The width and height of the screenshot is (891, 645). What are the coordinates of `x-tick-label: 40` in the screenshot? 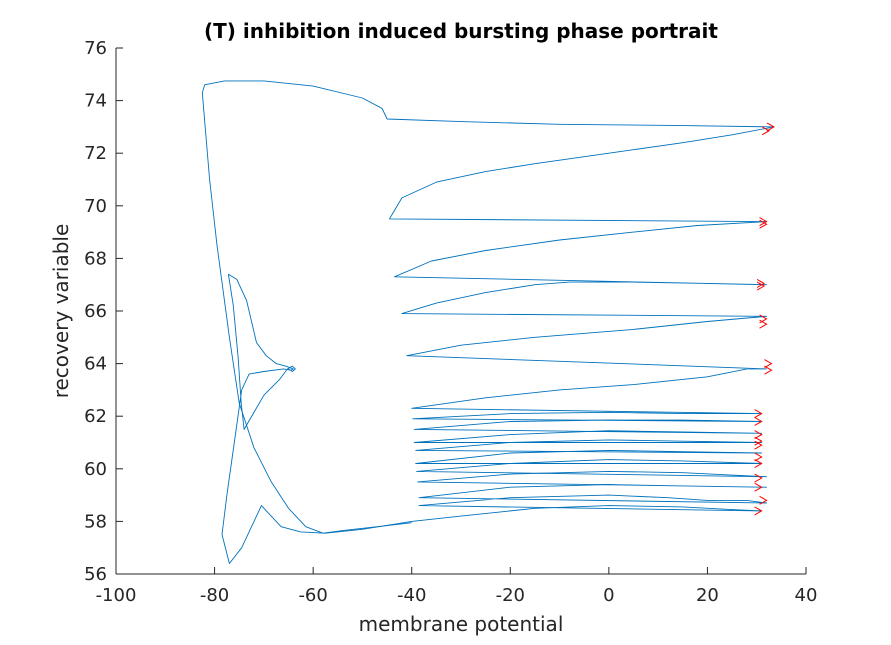 It's located at (806, 595).